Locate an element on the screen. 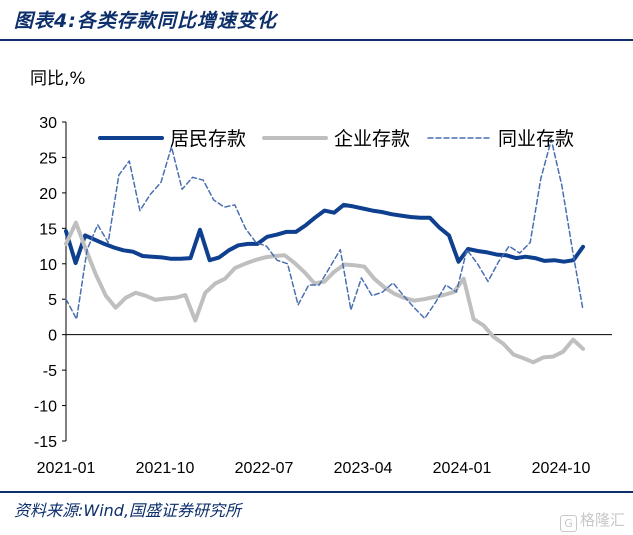 The height and width of the screenshot is (535, 633). x-tick-label: 2021-01 is located at coordinates (66, 468).